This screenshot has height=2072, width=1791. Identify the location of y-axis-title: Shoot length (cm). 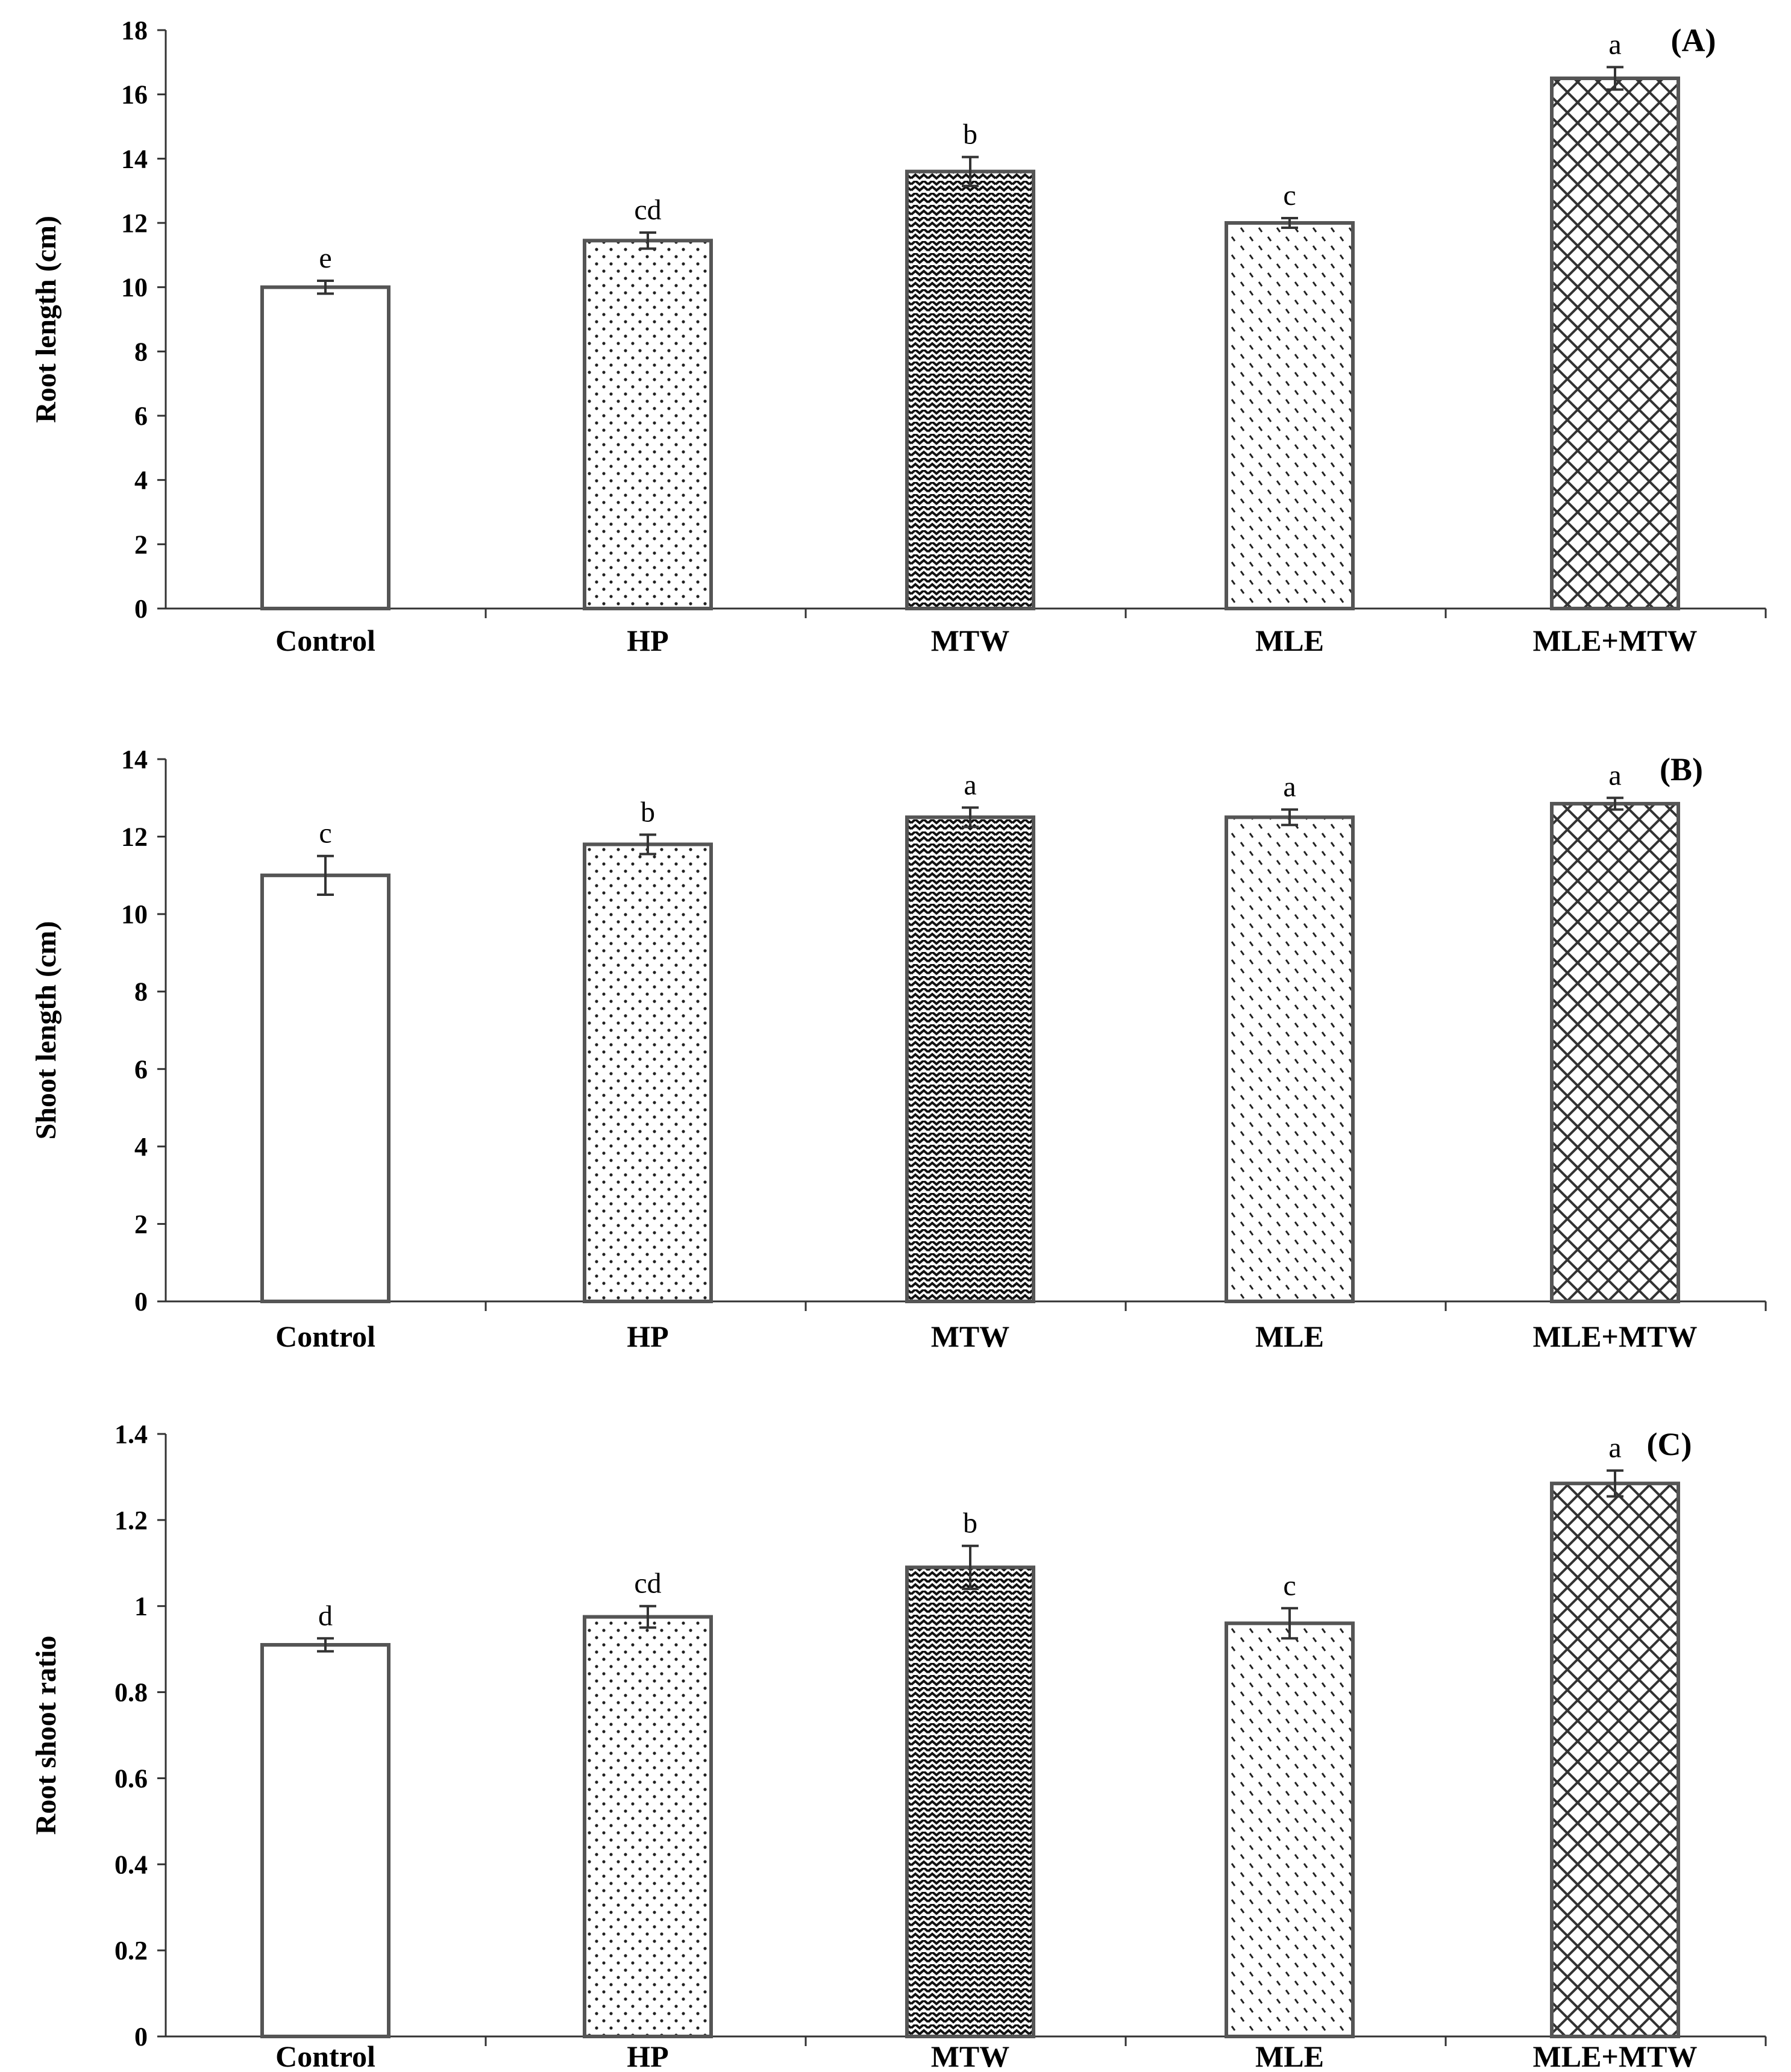
(46, 1030).